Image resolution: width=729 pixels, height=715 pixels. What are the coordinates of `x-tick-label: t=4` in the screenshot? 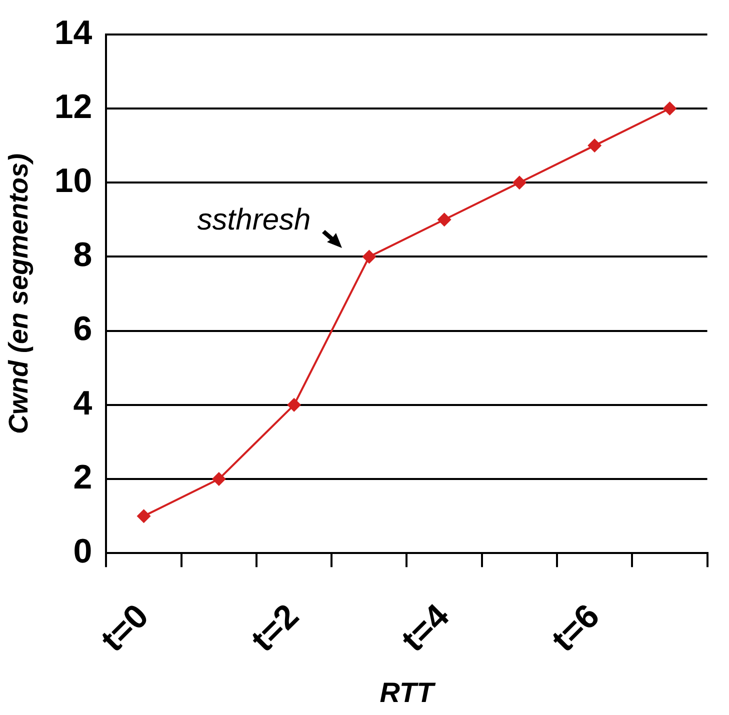 It's located at (425, 628).